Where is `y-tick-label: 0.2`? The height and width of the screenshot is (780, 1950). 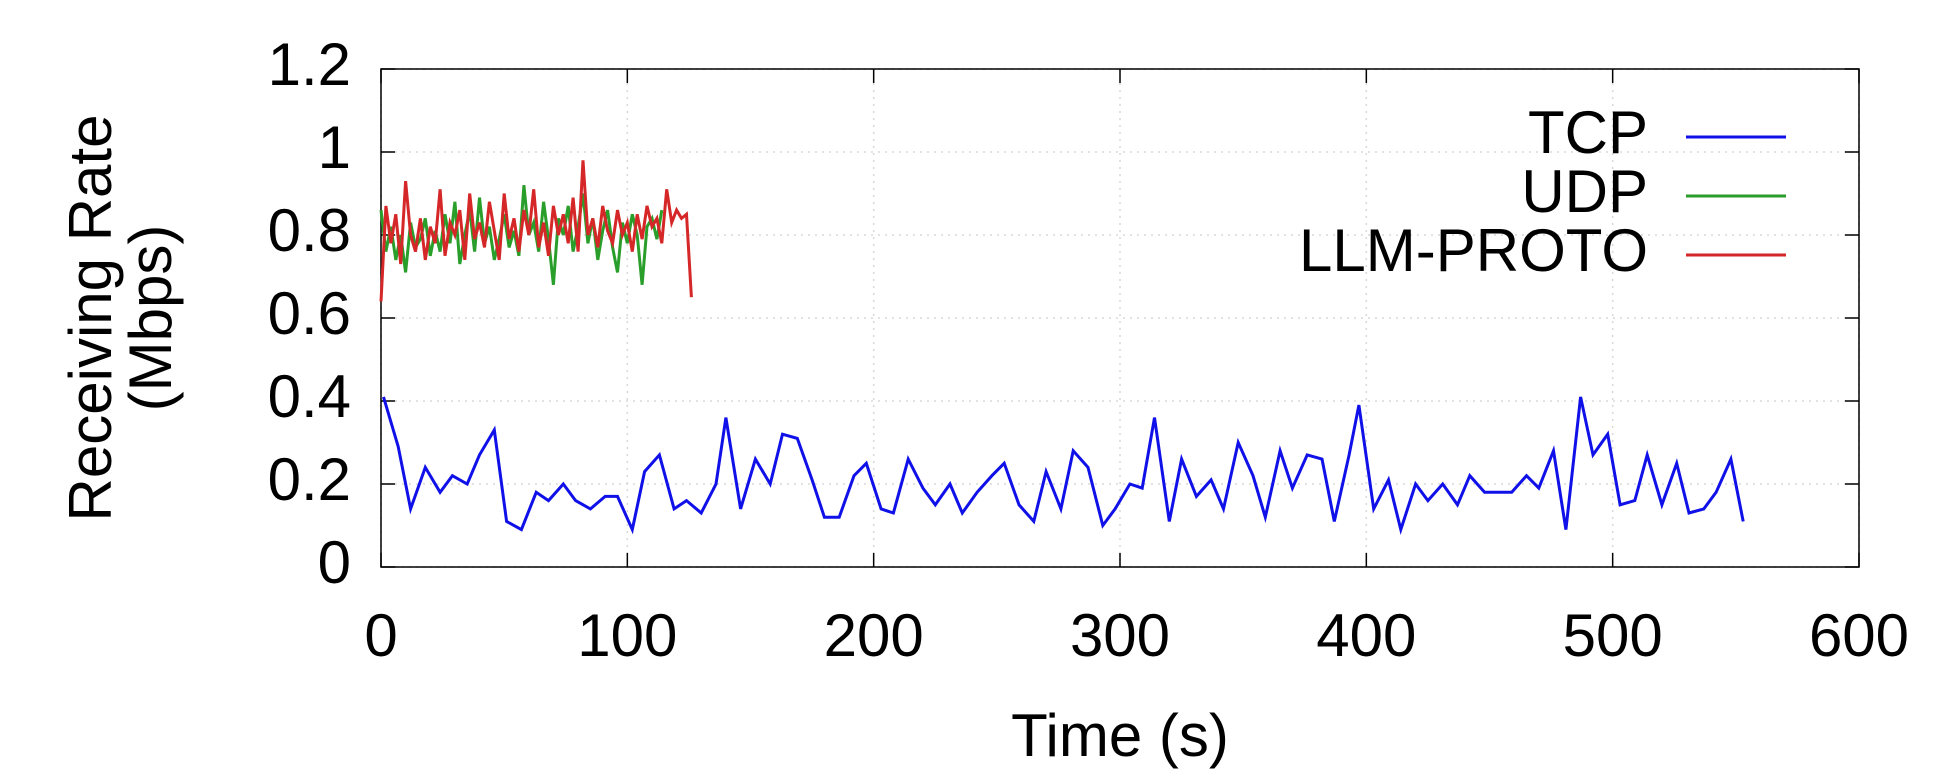 y-tick-label: 0.2 is located at coordinates (309, 479).